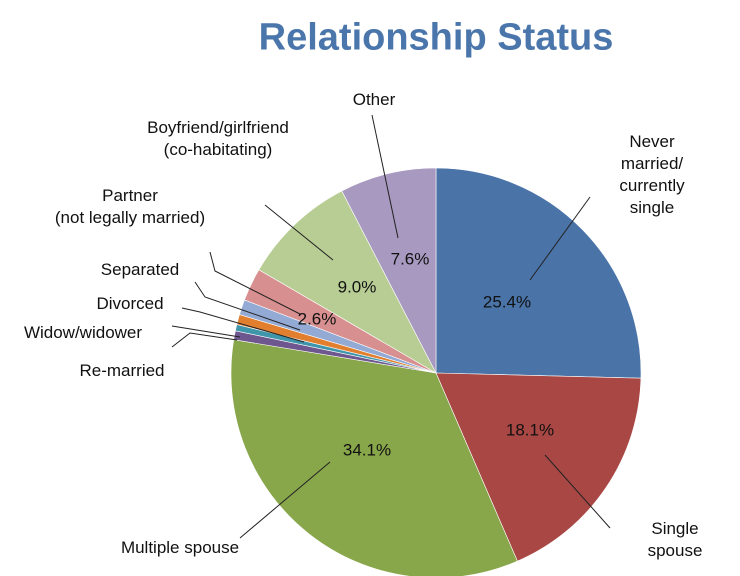 The width and height of the screenshot is (740, 576). I want to click on value-label: 18.1%, so click(530, 429).